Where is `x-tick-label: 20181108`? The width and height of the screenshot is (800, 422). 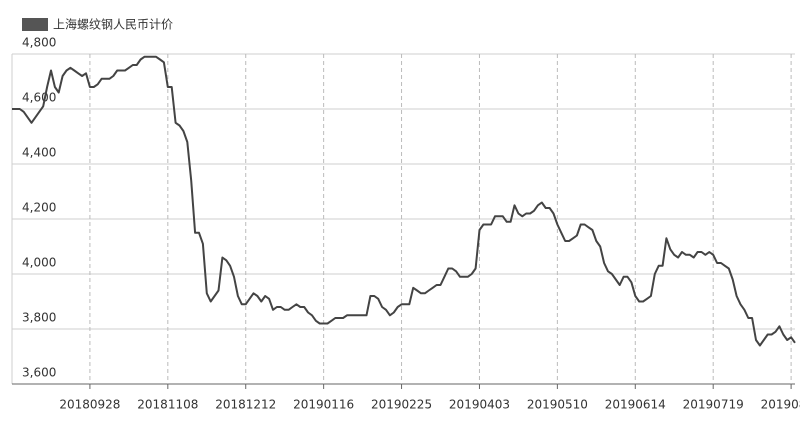 x-tick-label: 20181108 is located at coordinates (167, 405).